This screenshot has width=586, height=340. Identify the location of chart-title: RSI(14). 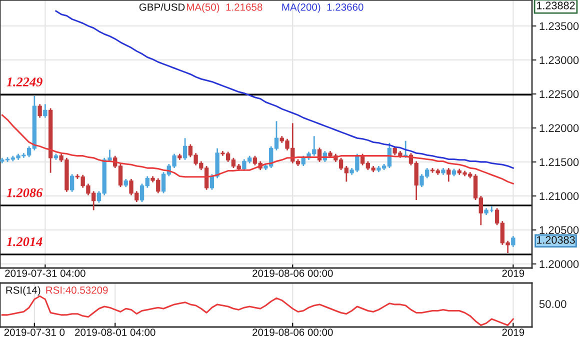
(23, 291).